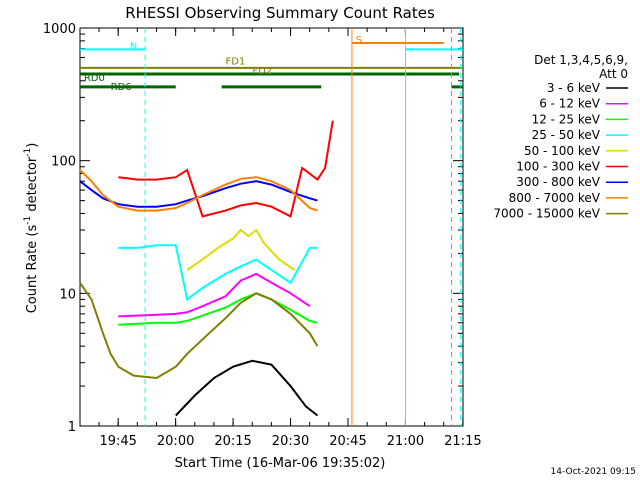  What do you see at coordinates (32, 269) in the screenshot?
I see `y-label-main: Count Rate (s` at bounding box center [32, 269].